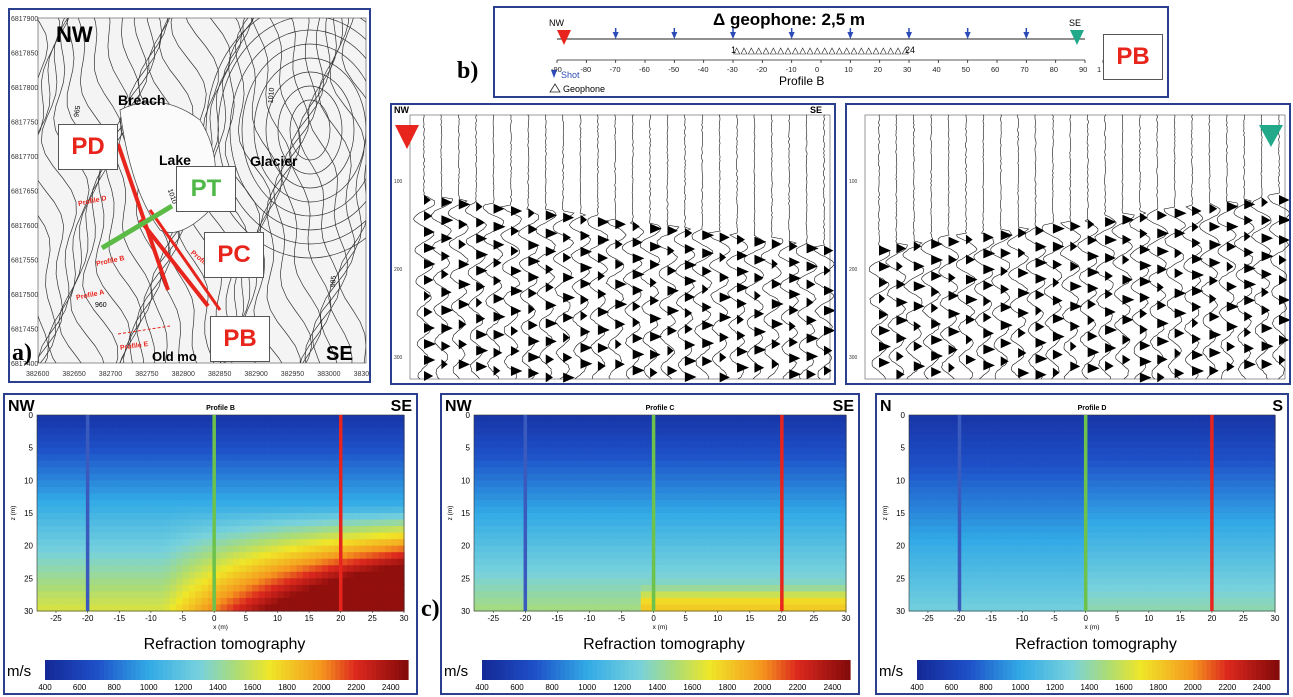 Image resolution: width=1293 pixels, height=697 pixels. Describe the element at coordinates (113, 190) in the screenshot. I see `map-contour-line` at that location.